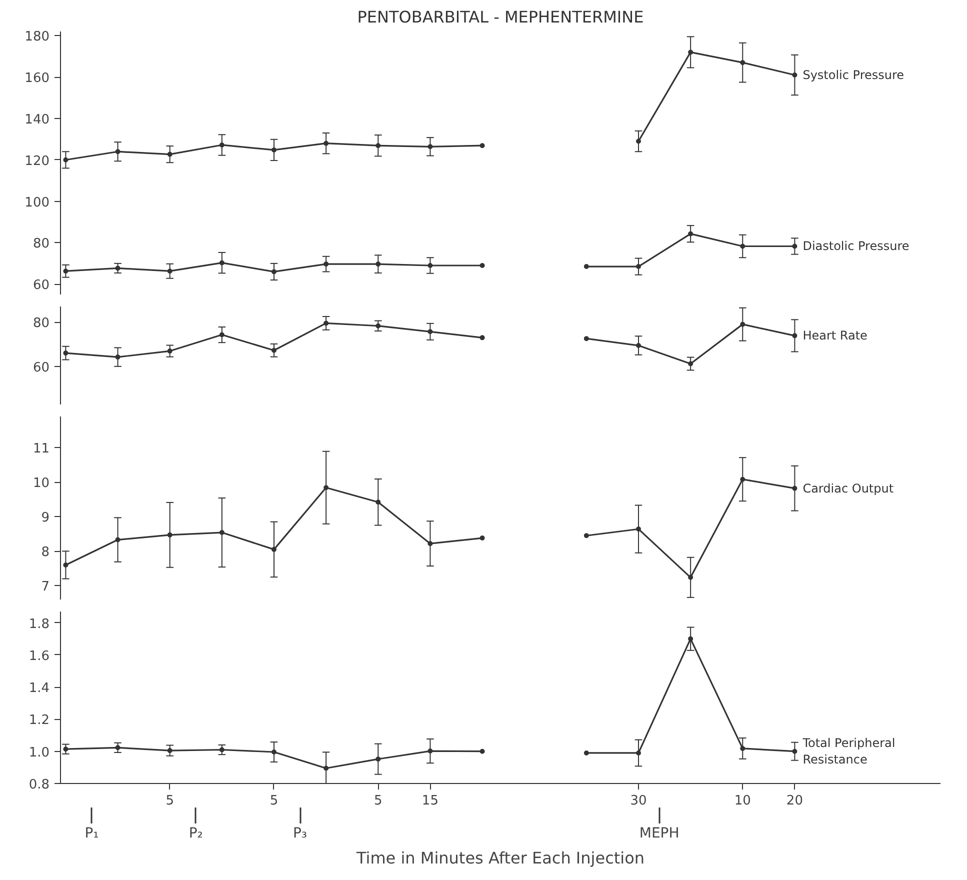  What do you see at coordinates (638, 801) in the screenshot?
I see `x-tick-label: 30` at bounding box center [638, 801].